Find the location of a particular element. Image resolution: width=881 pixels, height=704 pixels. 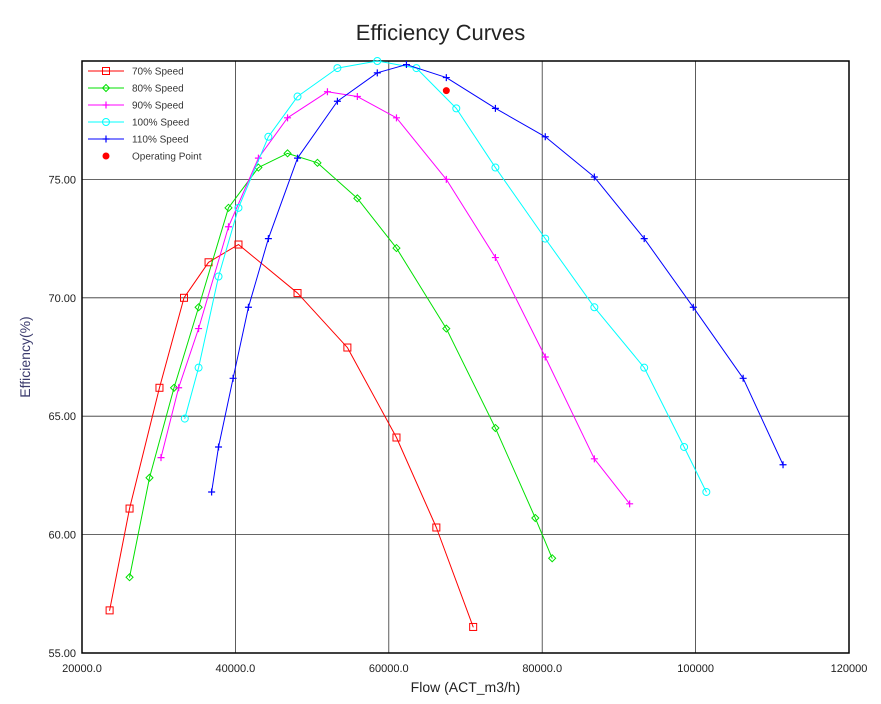

legend-label: 100% Speed is located at coordinates (161, 123).